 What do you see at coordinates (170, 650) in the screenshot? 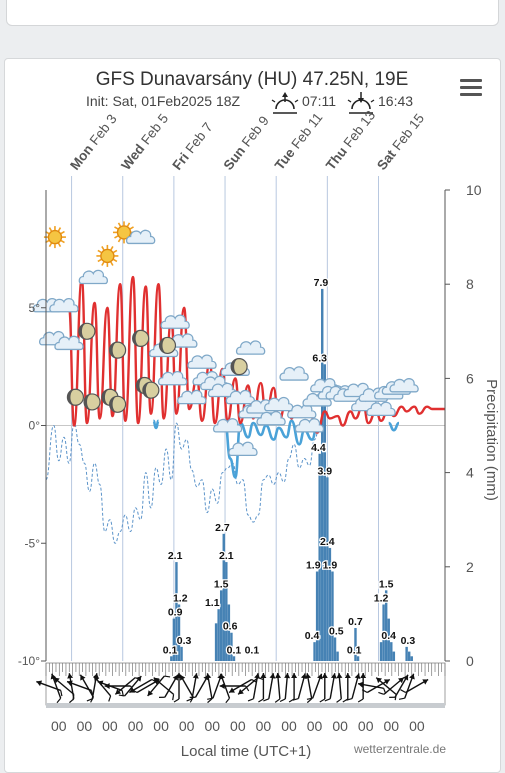
I see `precip-value-label: 0.1` at bounding box center [170, 650].